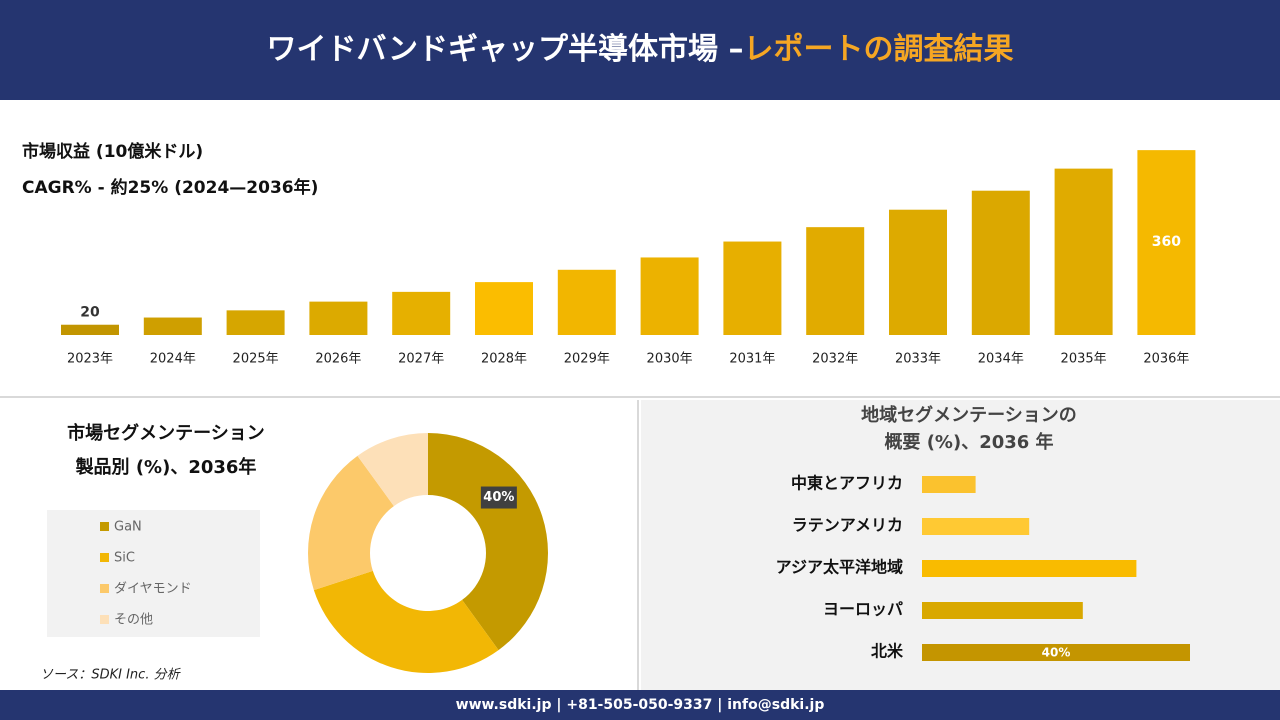 The height and width of the screenshot is (720, 1280). What do you see at coordinates (256, 359) in the screenshot?
I see `x-tick-label: 2025年` at bounding box center [256, 359].